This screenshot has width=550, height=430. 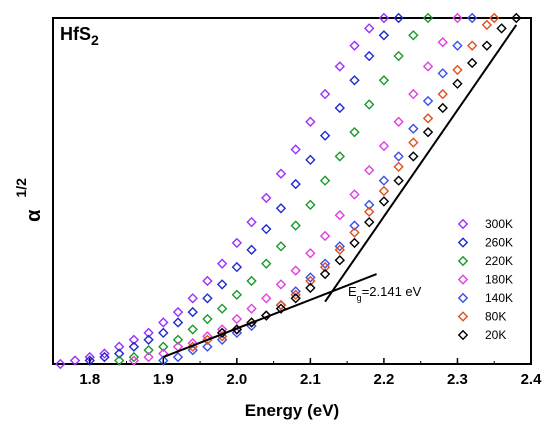 What do you see at coordinates (89, 379) in the screenshot?
I see `x-tick-label: 1.8` at bounding box center [89, 379].